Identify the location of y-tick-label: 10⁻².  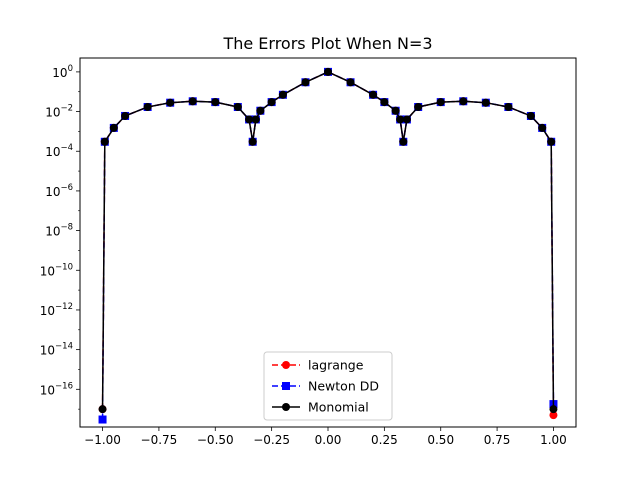
(59, 112).